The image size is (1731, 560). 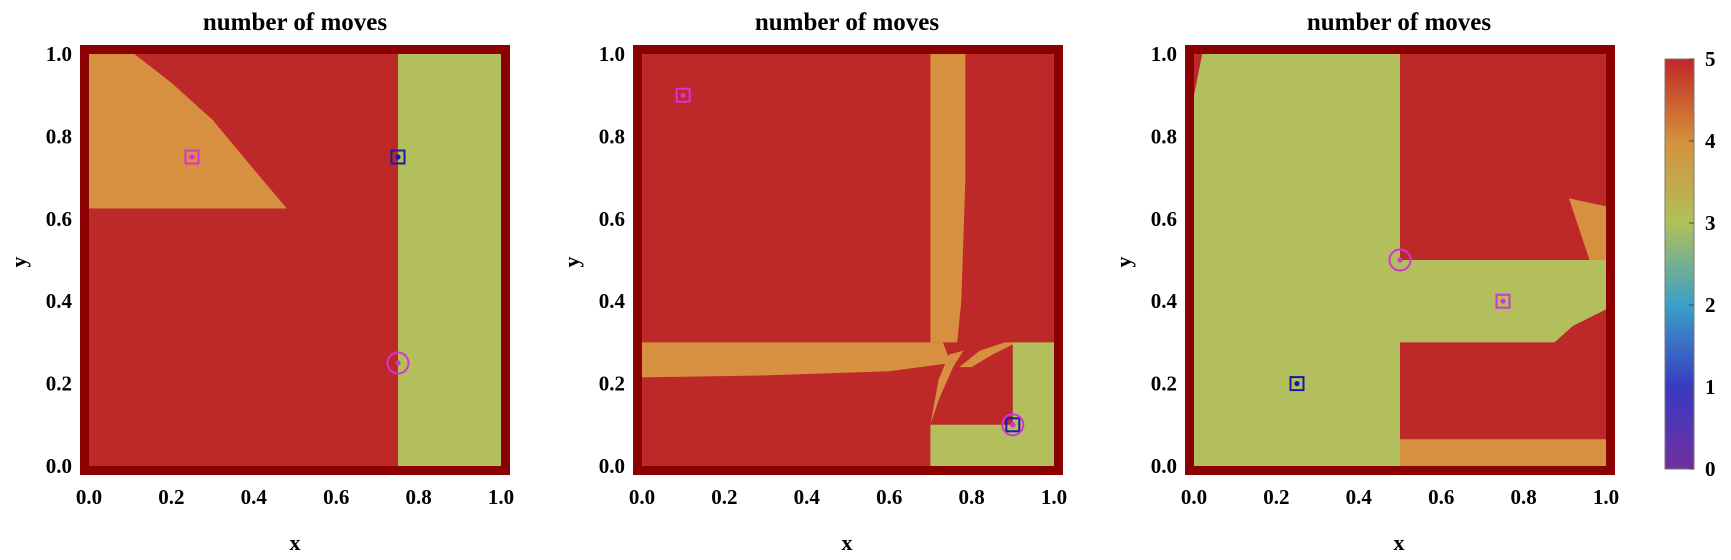 I want to click on colorbar-tick-label: 5, so click(x=1710, y=59).